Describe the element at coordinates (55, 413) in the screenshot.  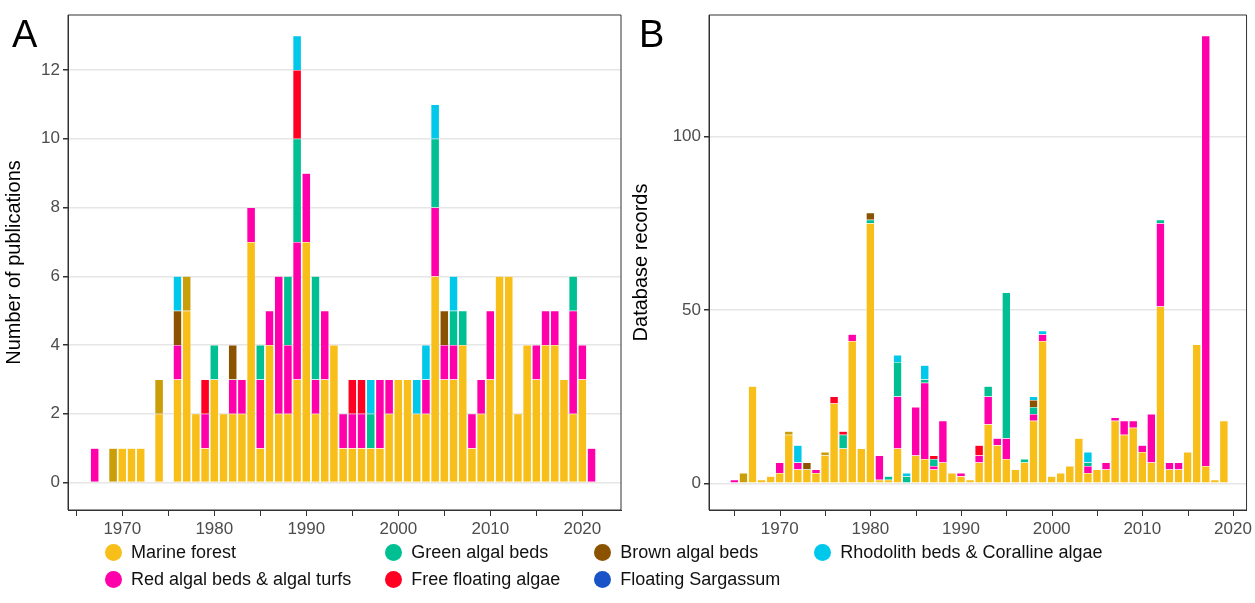
I see `y-tick-label: 2` at that location.